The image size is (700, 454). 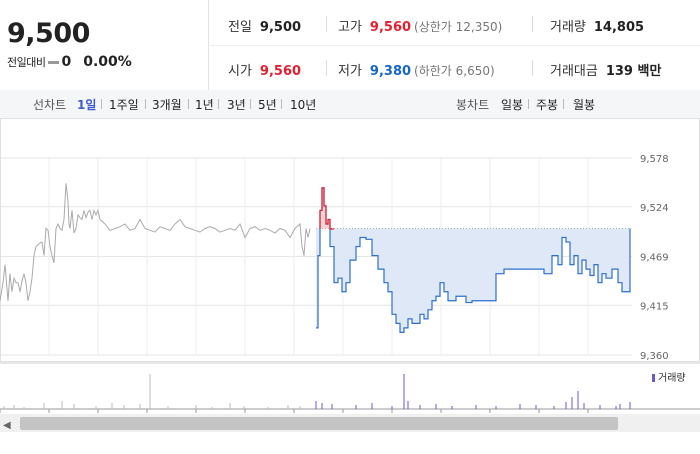 I want to click on low-stat: 저가 9,380 (하한가 6,650), so click(x=416, y=69).